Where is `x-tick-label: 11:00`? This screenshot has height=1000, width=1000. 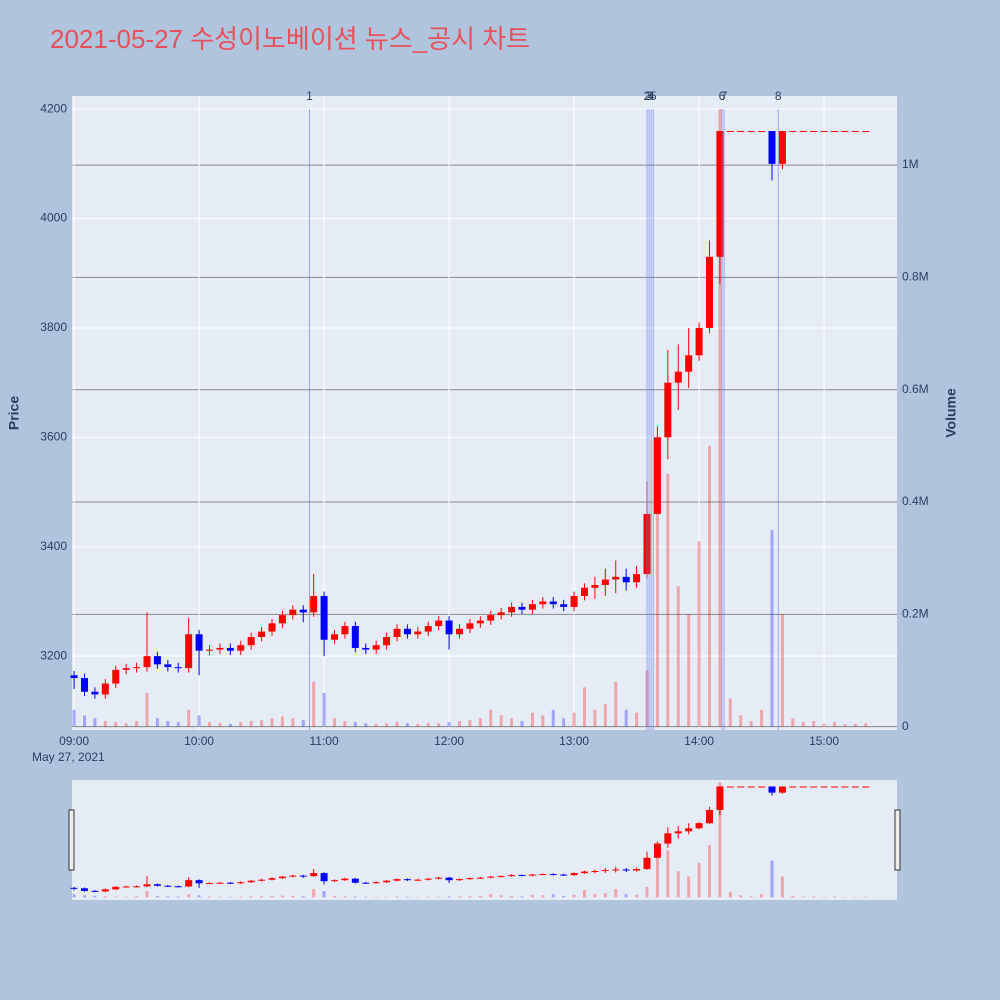 x-tick-label: 11:00 is located at coordinates (324, 741).